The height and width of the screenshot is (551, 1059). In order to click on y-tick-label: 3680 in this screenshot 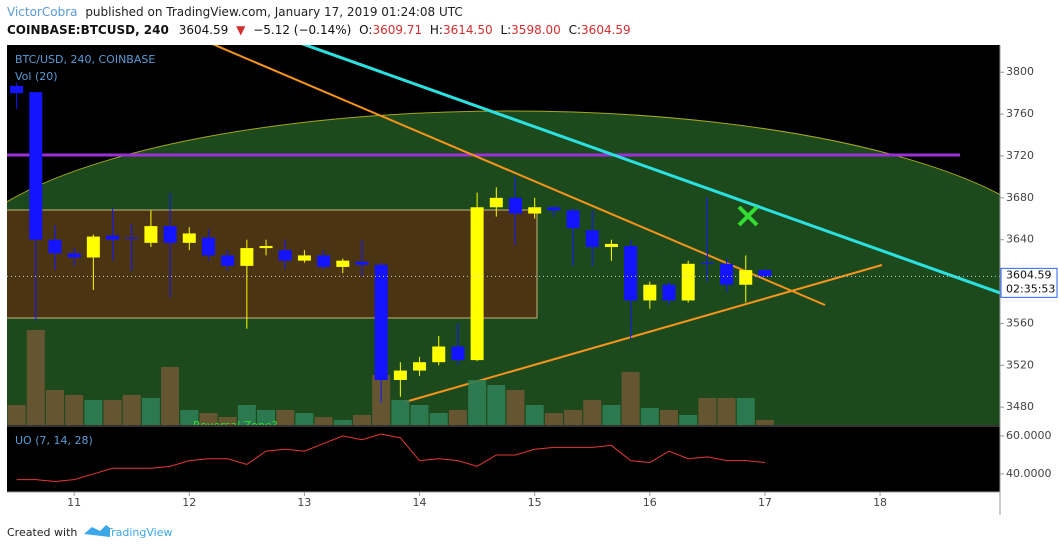, I will do `click(1020, 197)`.